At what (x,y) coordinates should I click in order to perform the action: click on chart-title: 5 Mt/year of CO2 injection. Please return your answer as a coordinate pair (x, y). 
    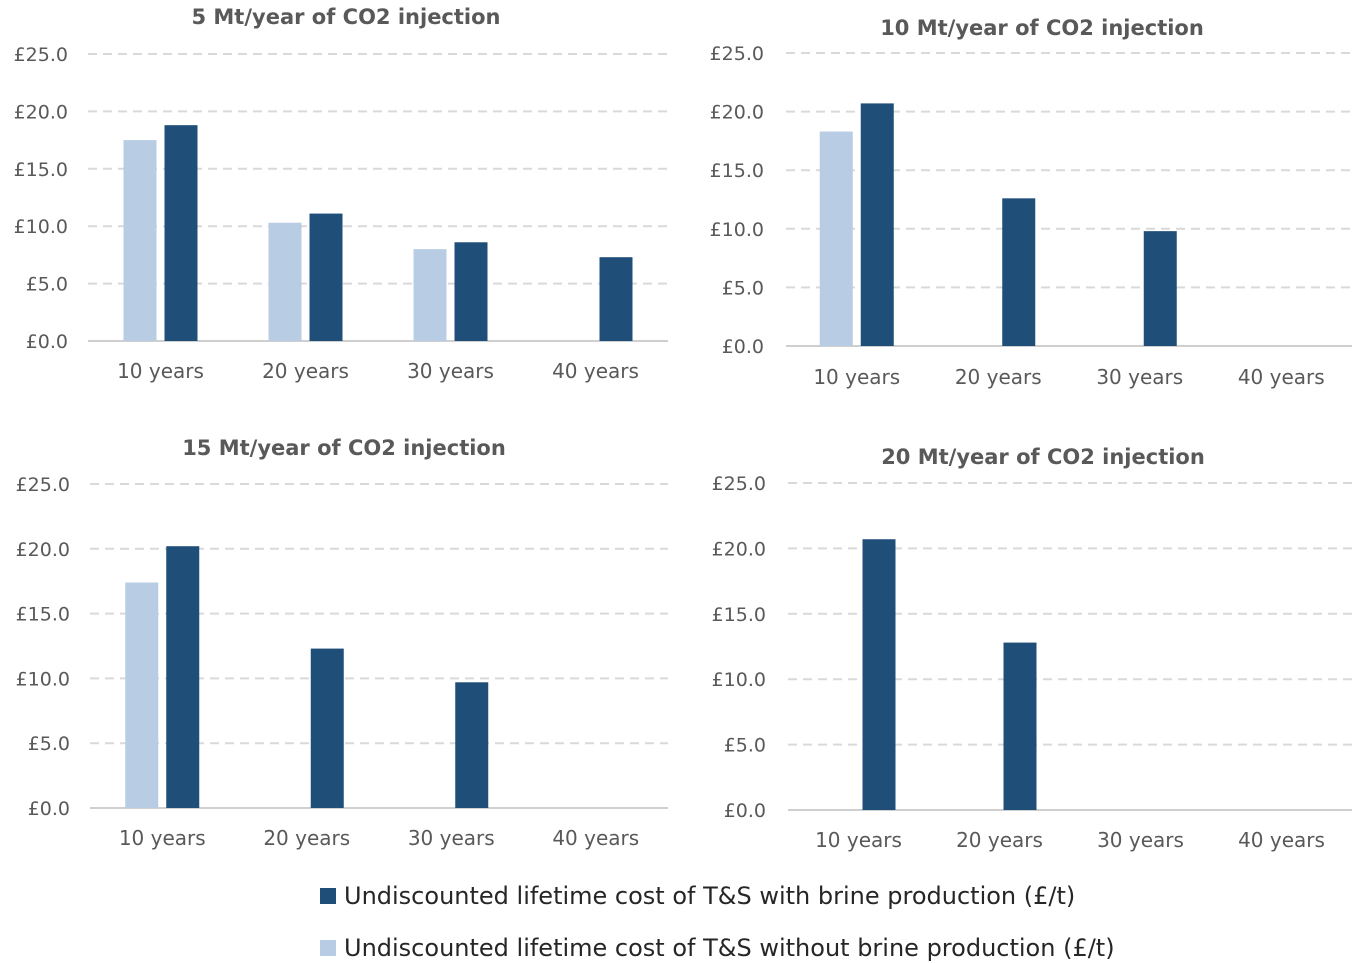
    Looking at the image, I should click on (345, 17).